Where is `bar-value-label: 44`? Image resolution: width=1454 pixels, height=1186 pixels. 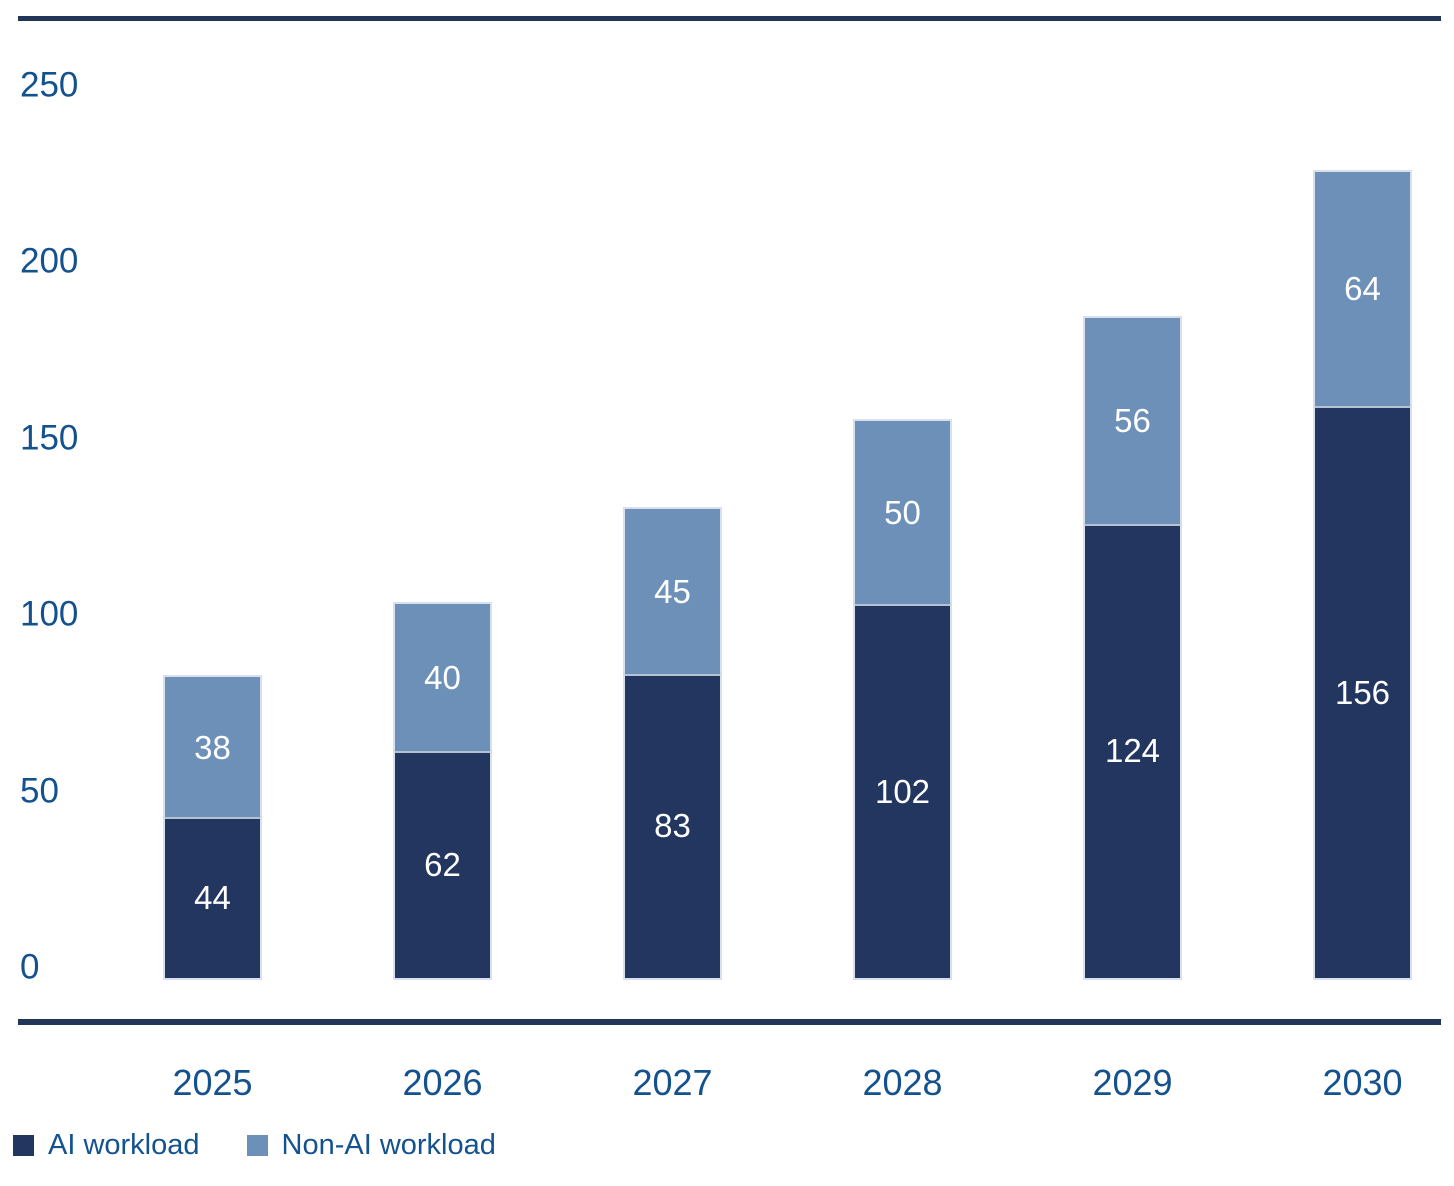 bar-value-label: 44 is located at coordinates (212, 897).